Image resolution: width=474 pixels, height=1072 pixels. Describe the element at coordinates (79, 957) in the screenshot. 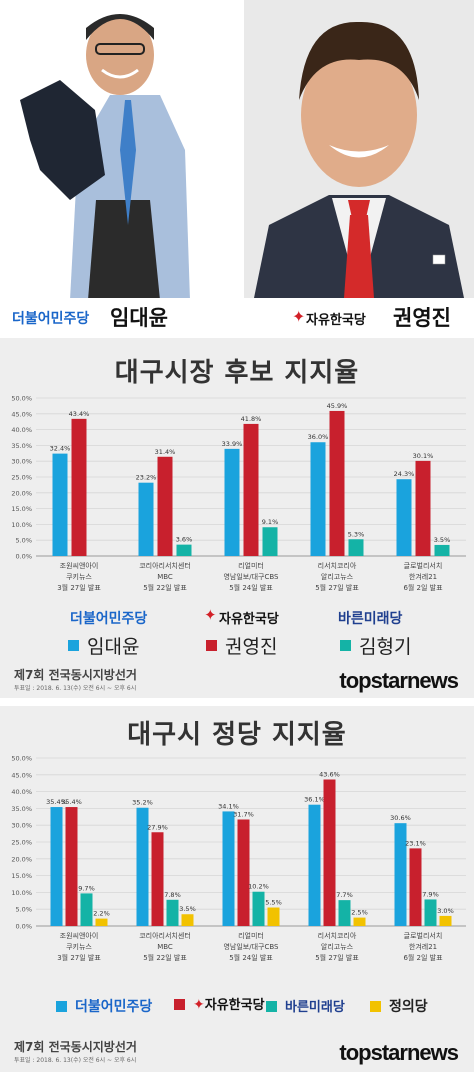

I see `chart2-category-label: 3월 27일 발표` at that location.